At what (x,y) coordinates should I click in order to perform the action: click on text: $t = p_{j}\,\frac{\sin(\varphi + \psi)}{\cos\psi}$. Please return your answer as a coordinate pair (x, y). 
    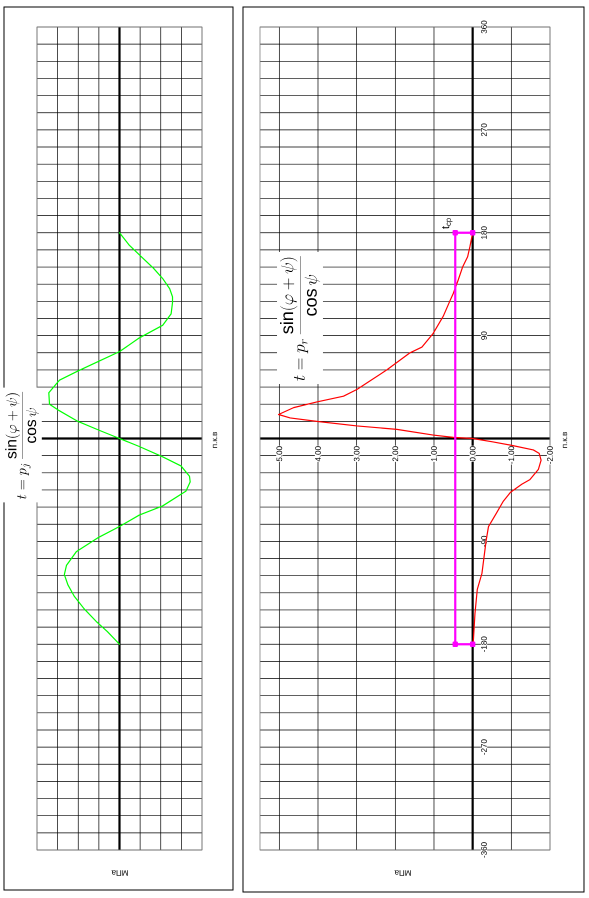
    Looking at the image, I should click on (22, 445).